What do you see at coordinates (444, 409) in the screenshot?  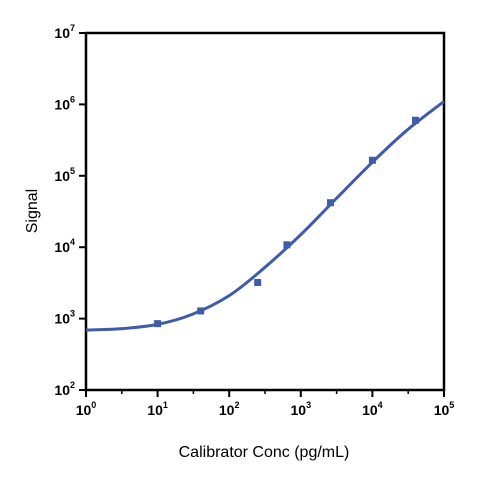 I see `x-tick-label: 10⁵` at bounding box center [444, 409].